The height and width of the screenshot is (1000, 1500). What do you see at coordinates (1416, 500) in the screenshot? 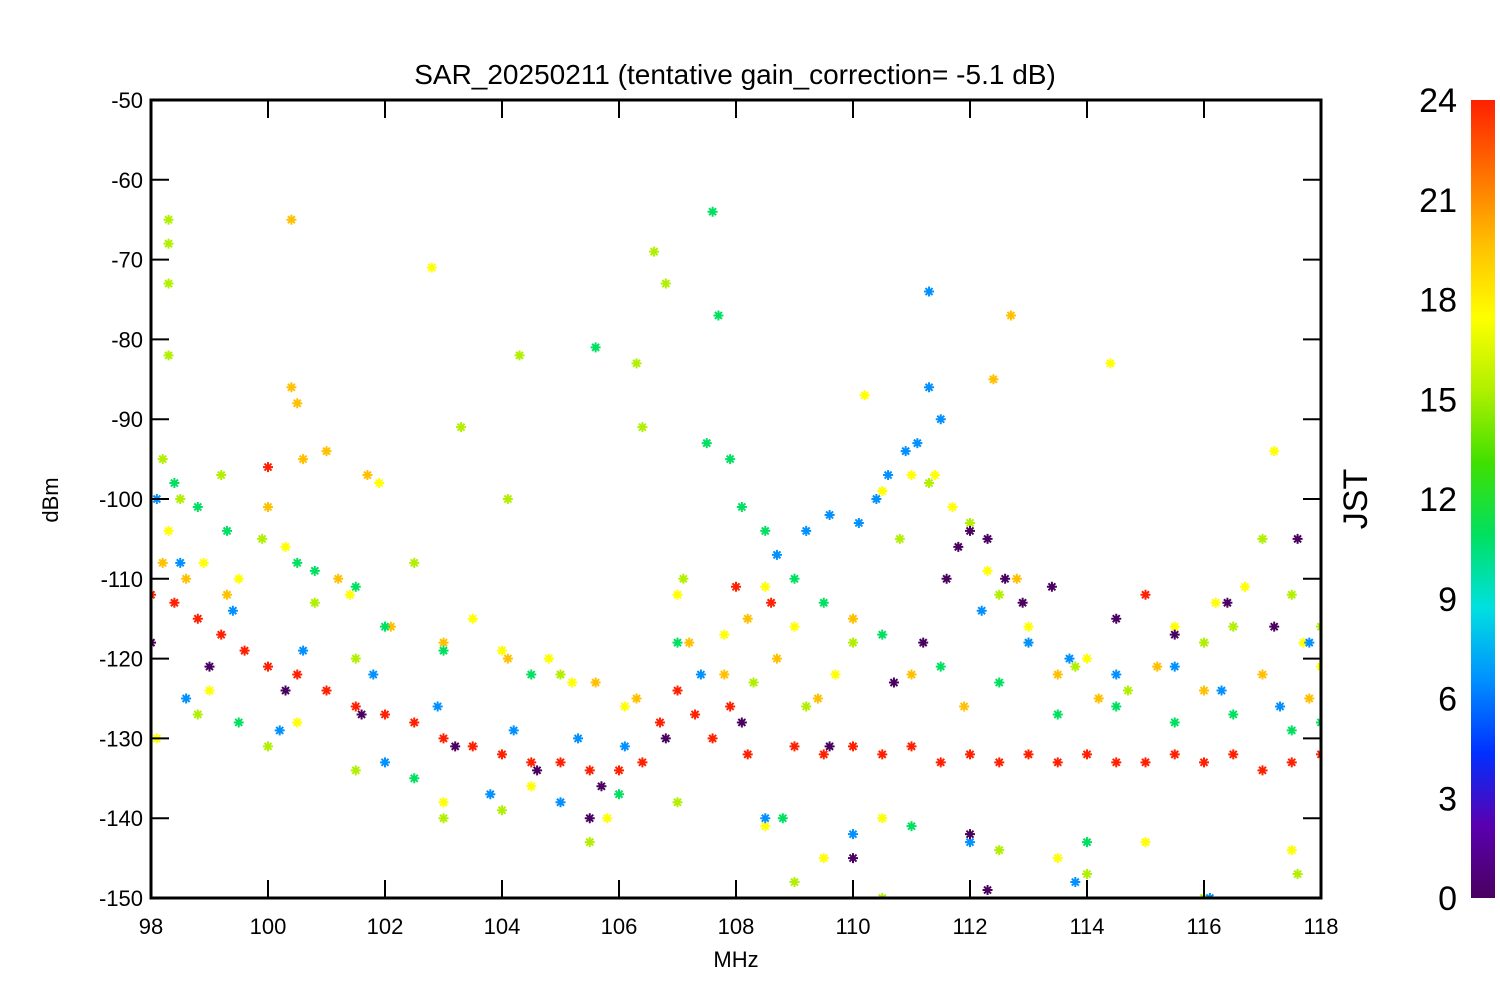
I see `colorbar: 0 3 6 9 12 15 18 21 24 JST` at bounding box center [1416, 500].